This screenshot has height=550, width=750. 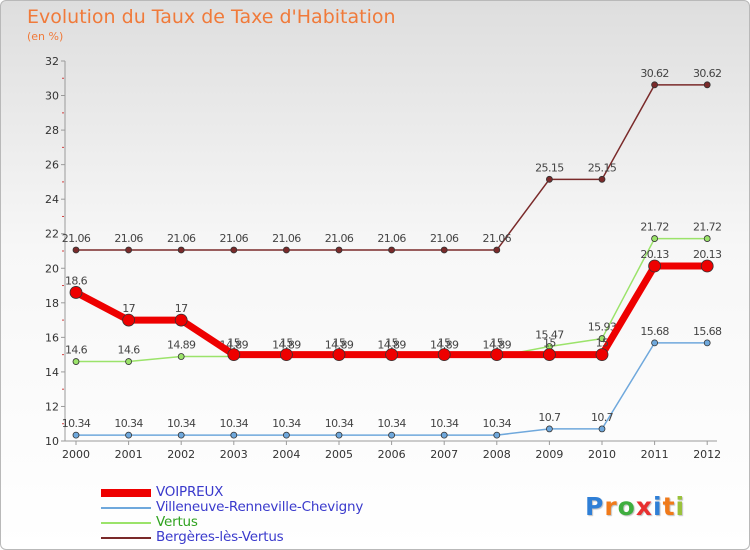 What do you see at coordinates (52, 441) in the screenshot?
I see `y-tick-label: 10` at bounding box center [52, 441].